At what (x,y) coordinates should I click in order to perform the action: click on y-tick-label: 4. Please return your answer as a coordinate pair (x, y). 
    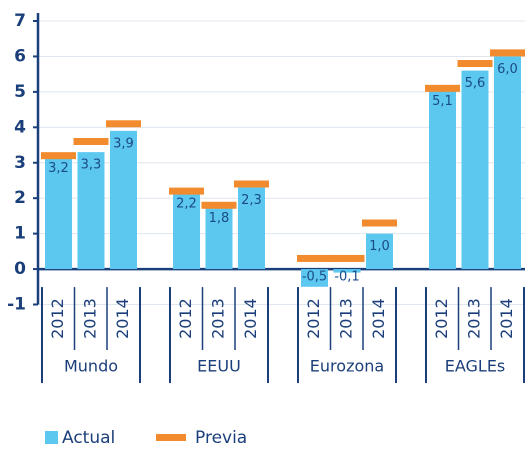
    Looking at the image, I should click on (20, 127).